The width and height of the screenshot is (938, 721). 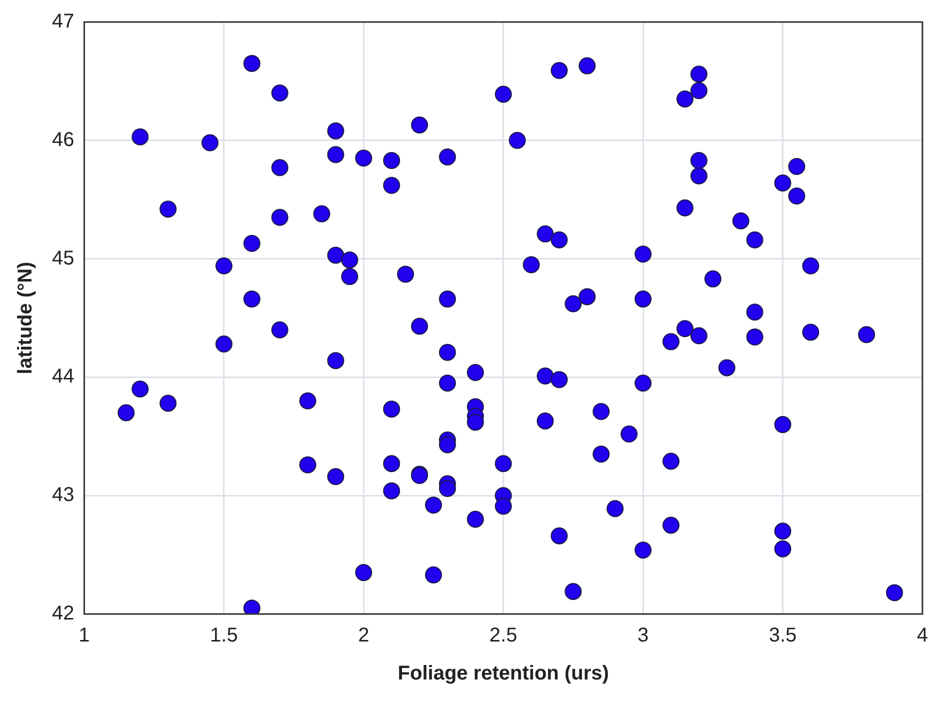 I want to click on y-tick-label: 44, so click(x=63, y=377).